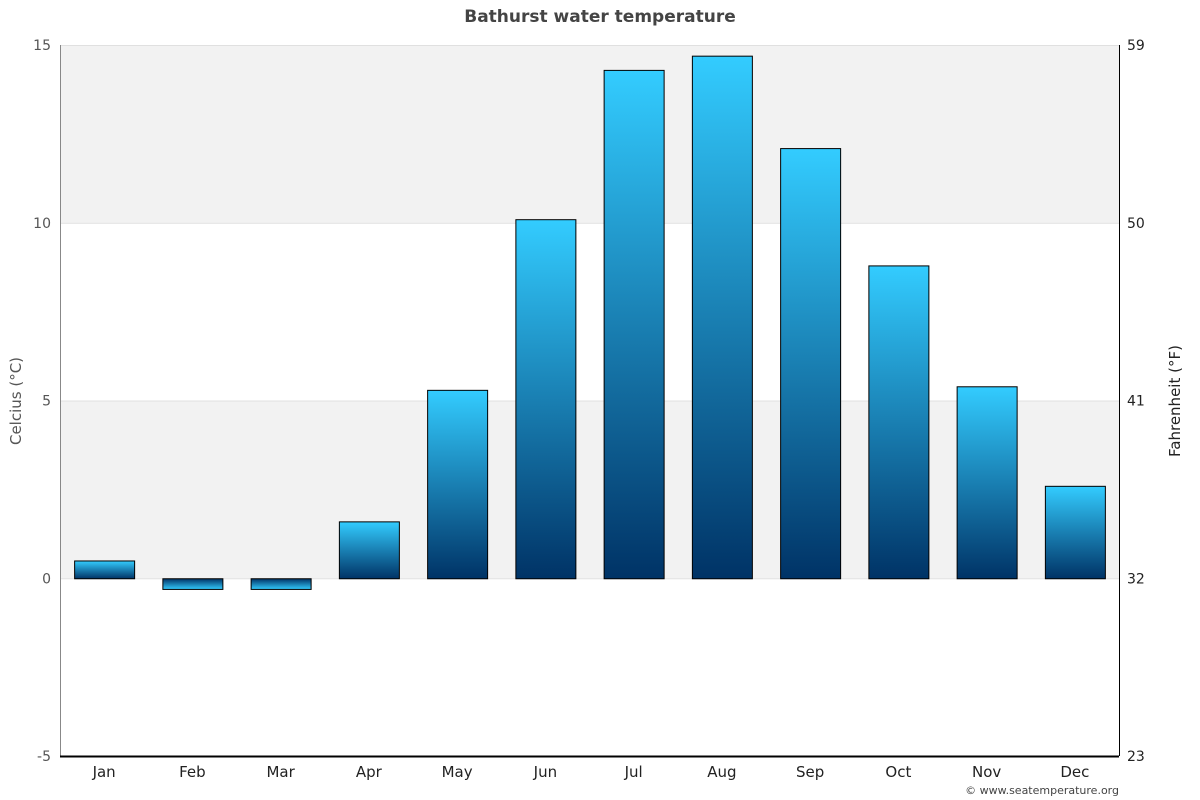 The image size is (1200, 800). What do you see at coordinates (44, 757) in the screenshot?
I see `y-tick-label-celsius: -5` at bounding box center [44, 757].